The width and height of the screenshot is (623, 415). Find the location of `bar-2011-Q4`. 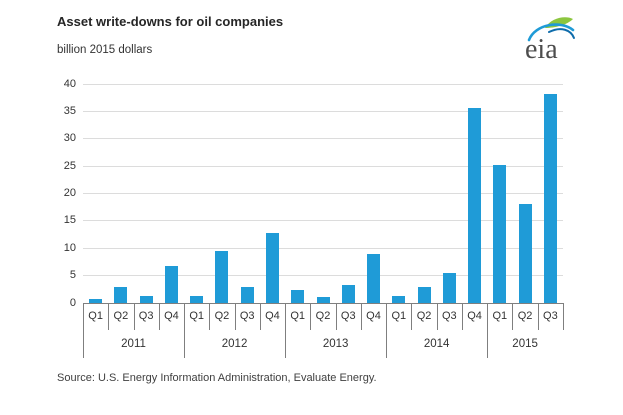

bar-2011-Q4 is located at coordinates (171, 284).